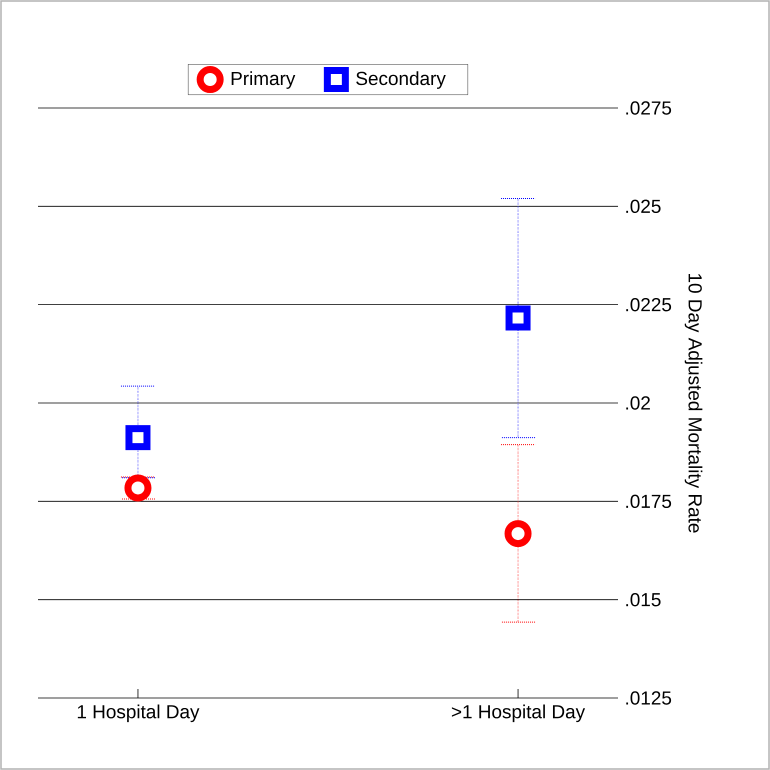 The height and width of the screenshot is (770, 770). What do you see at coordinates (519, 713) in the screenshot?
I see `x-tick-label: >1 Hospital Day` at bounding box center [519, 713].